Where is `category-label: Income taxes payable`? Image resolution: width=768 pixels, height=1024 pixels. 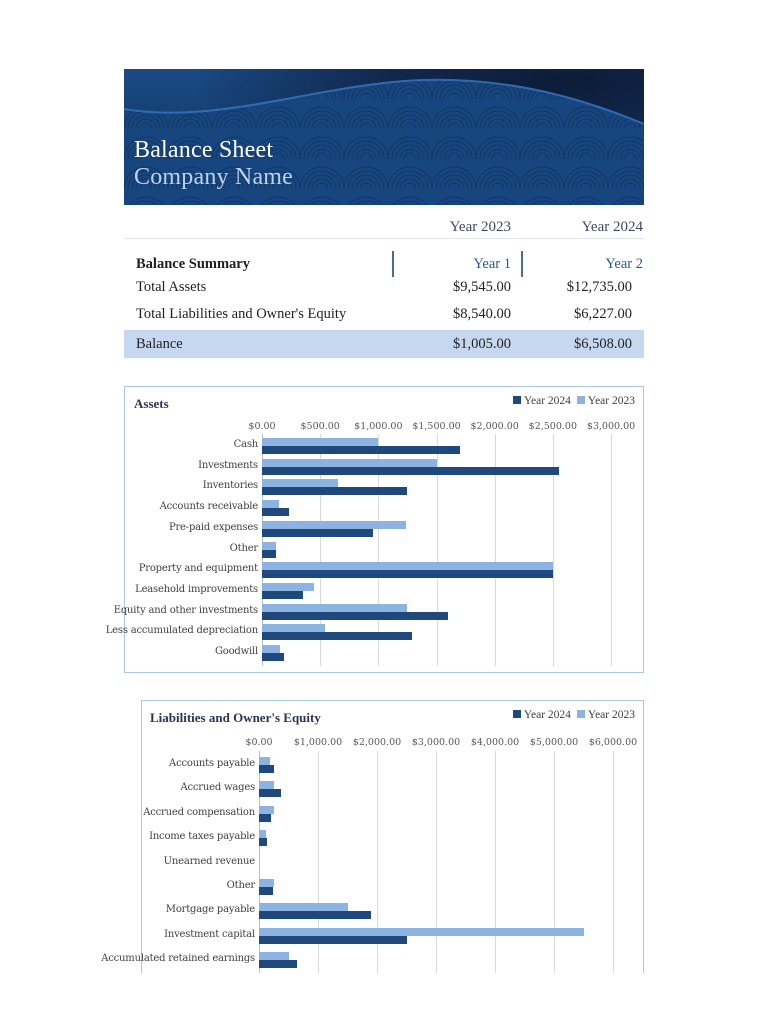
category-label: Income taxes payable is located at coordinates (202, 837).